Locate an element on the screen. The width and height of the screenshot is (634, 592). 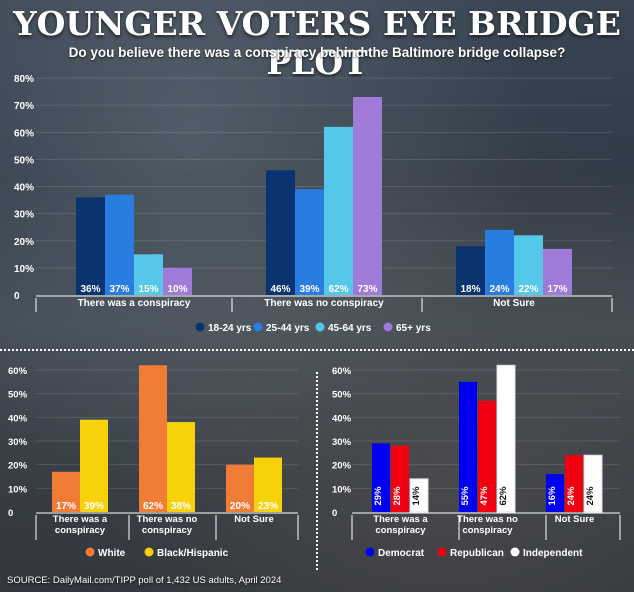
race-ytick-label: 10% is located at coordinates (18, 489).